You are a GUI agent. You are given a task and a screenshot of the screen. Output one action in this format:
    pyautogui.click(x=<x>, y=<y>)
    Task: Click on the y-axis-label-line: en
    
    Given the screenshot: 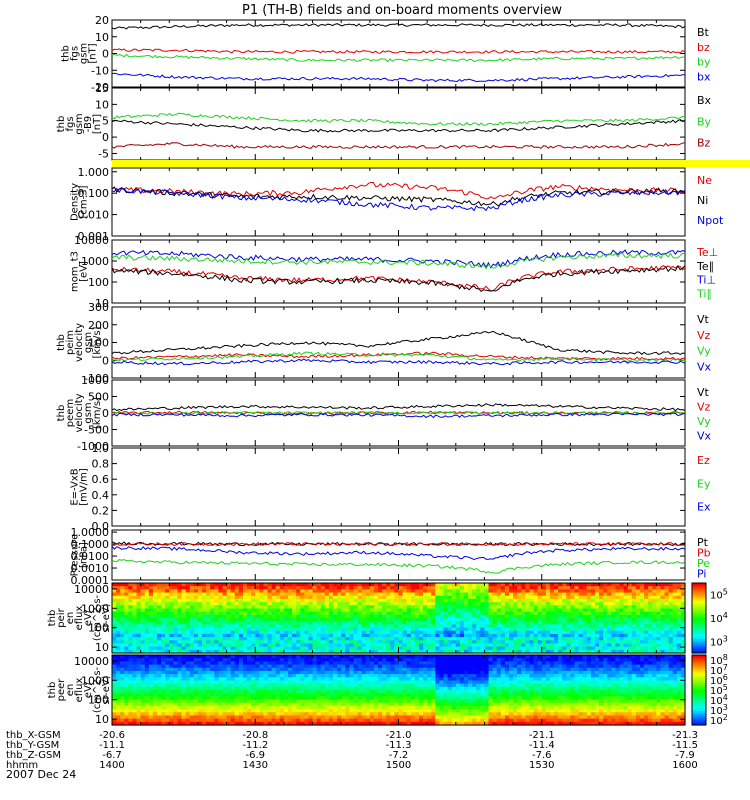 What is the action you would take?
    pyautogui.click(x=70, y=618)
    